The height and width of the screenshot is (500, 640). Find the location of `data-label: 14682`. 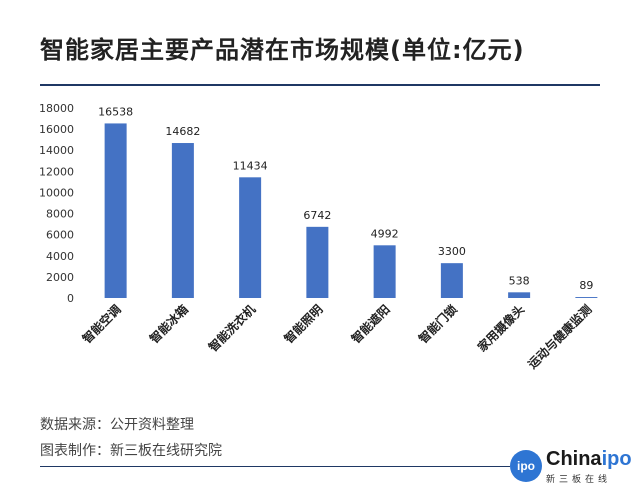

data-label: 14682 is located at coordinates (182, 131).